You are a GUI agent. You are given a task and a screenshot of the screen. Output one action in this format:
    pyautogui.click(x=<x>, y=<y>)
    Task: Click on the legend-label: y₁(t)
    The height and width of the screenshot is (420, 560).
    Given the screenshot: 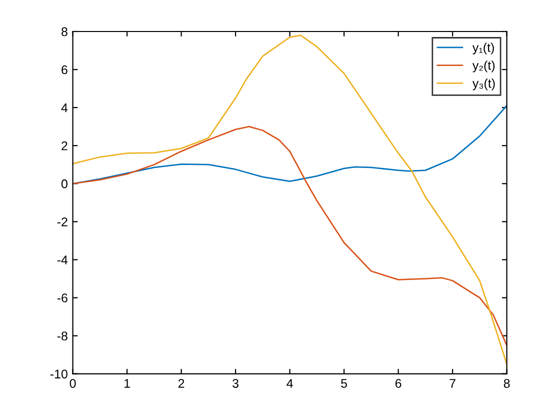 What is the action you would take?
    pyautogui.click(x=483, y=48)
    